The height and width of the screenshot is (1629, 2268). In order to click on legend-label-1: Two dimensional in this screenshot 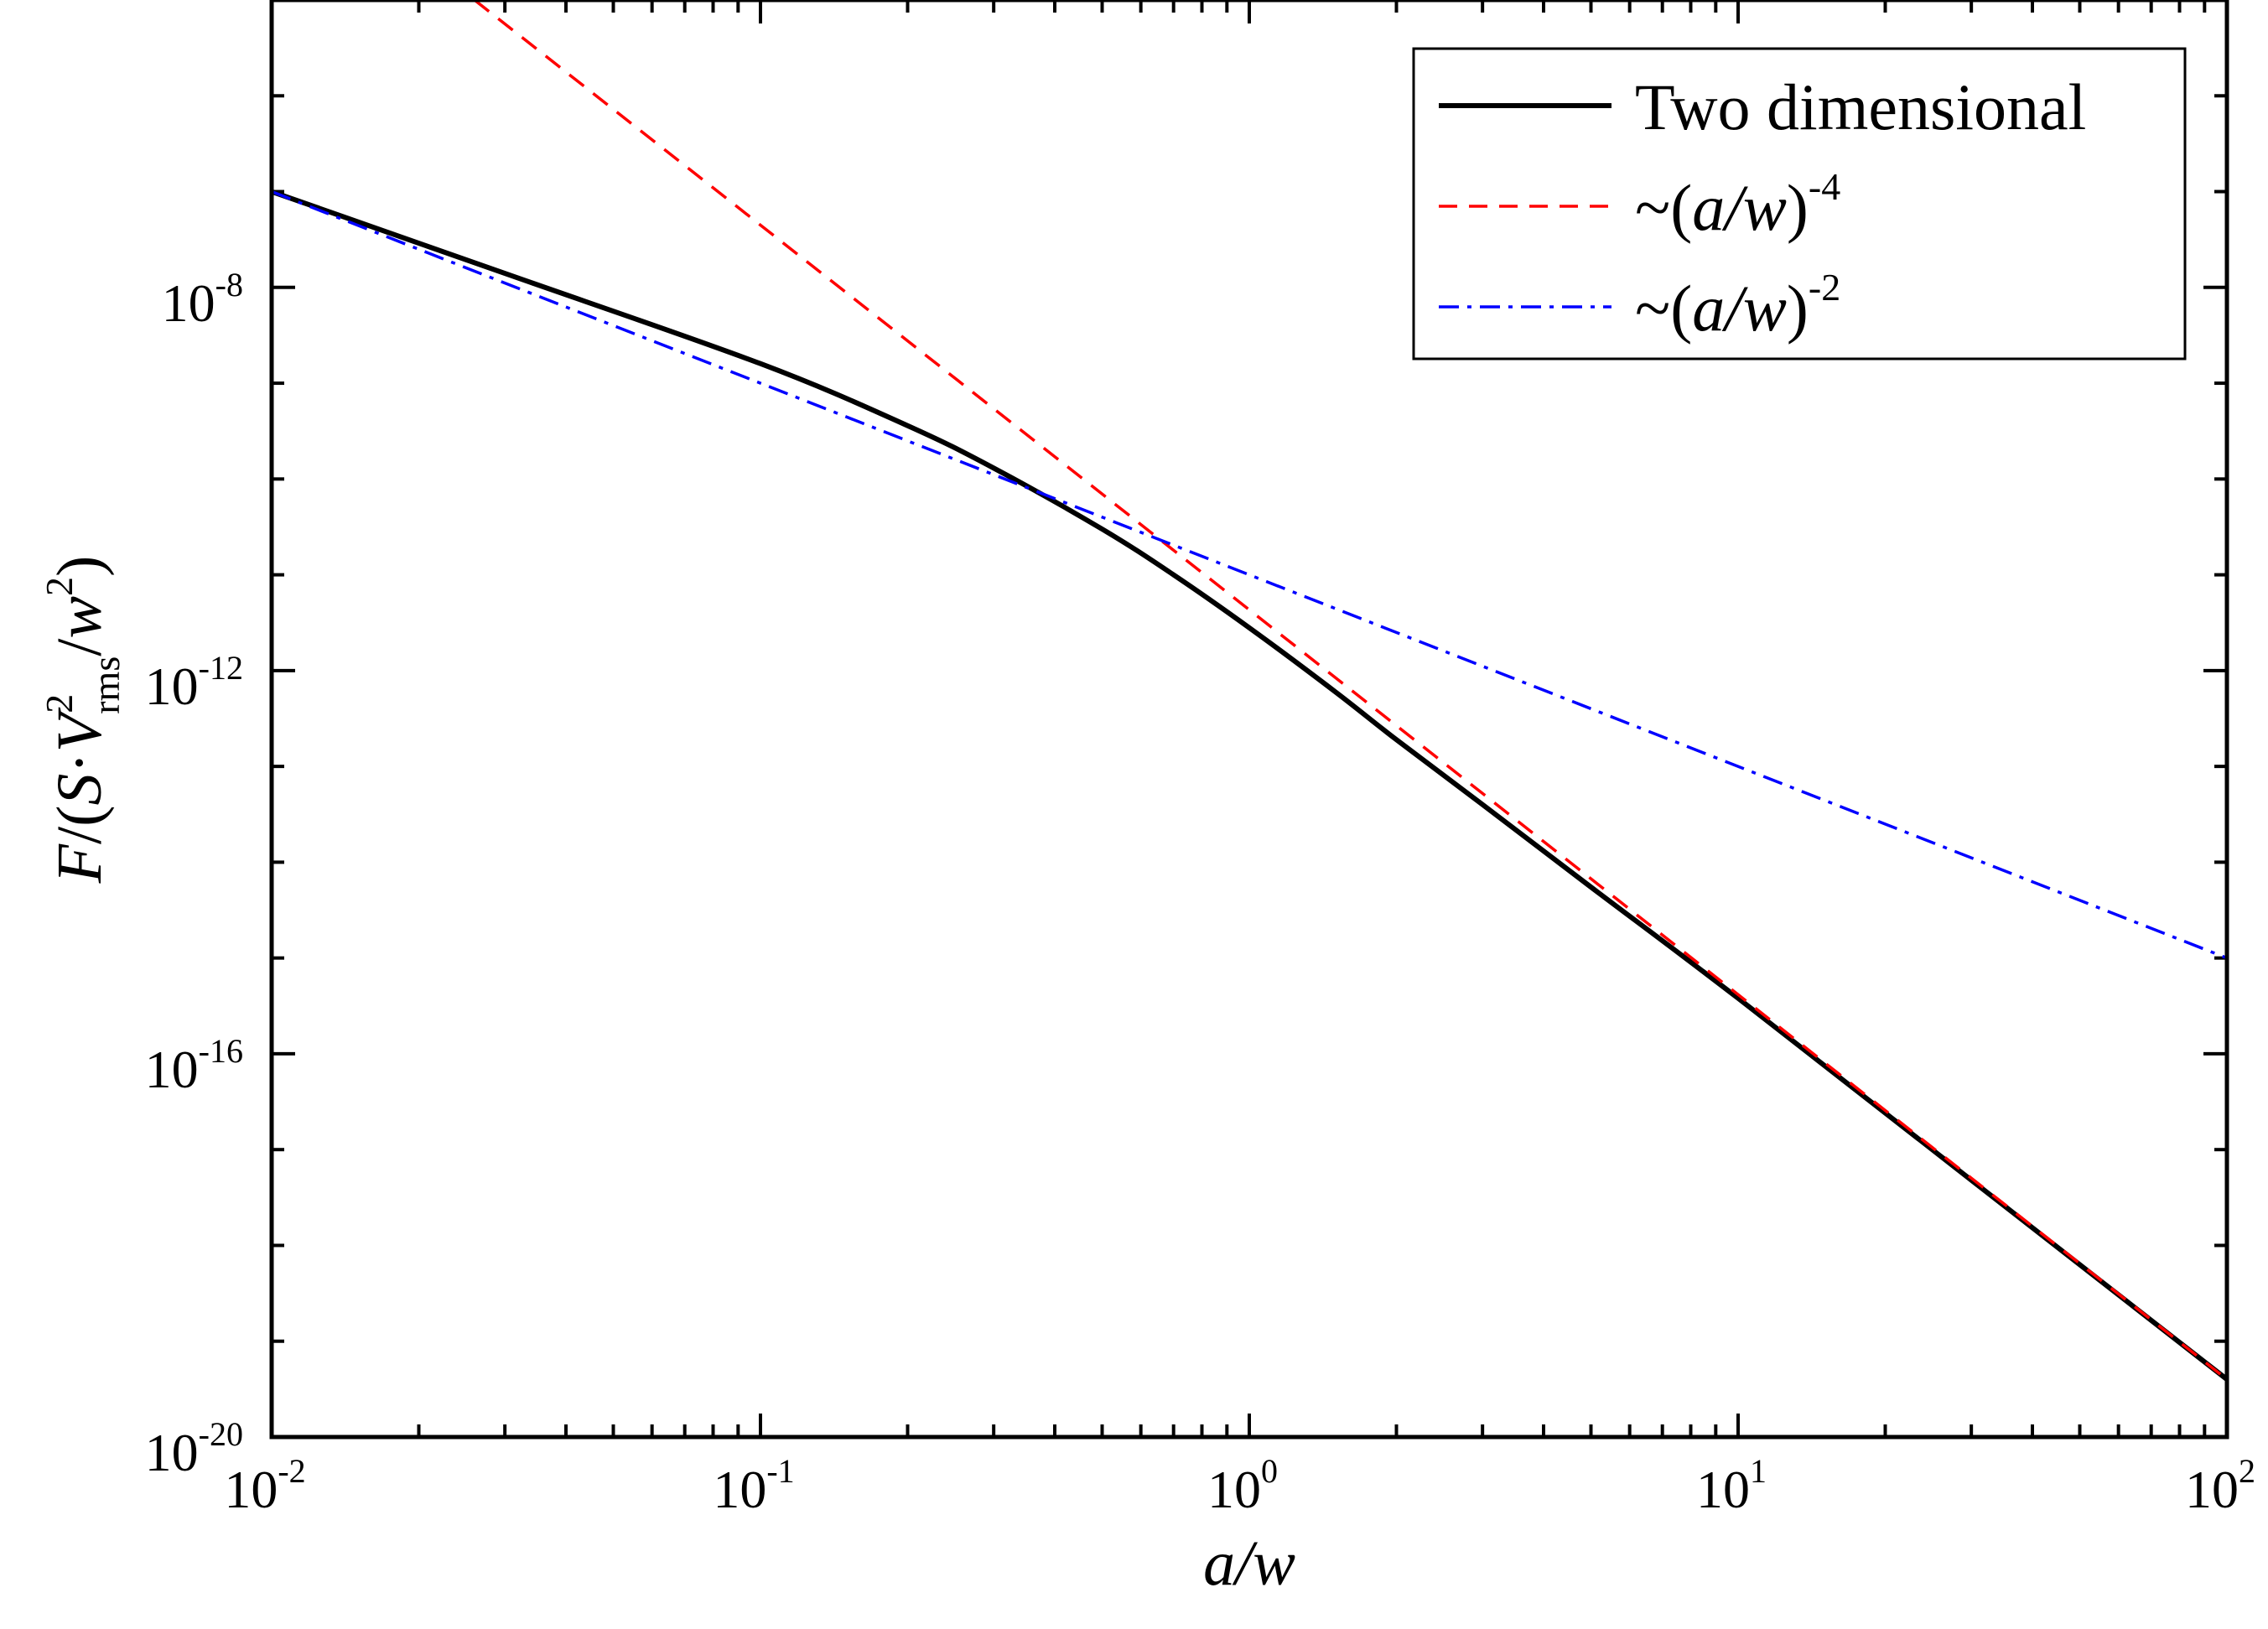, I will do `click(1860, 106)`.